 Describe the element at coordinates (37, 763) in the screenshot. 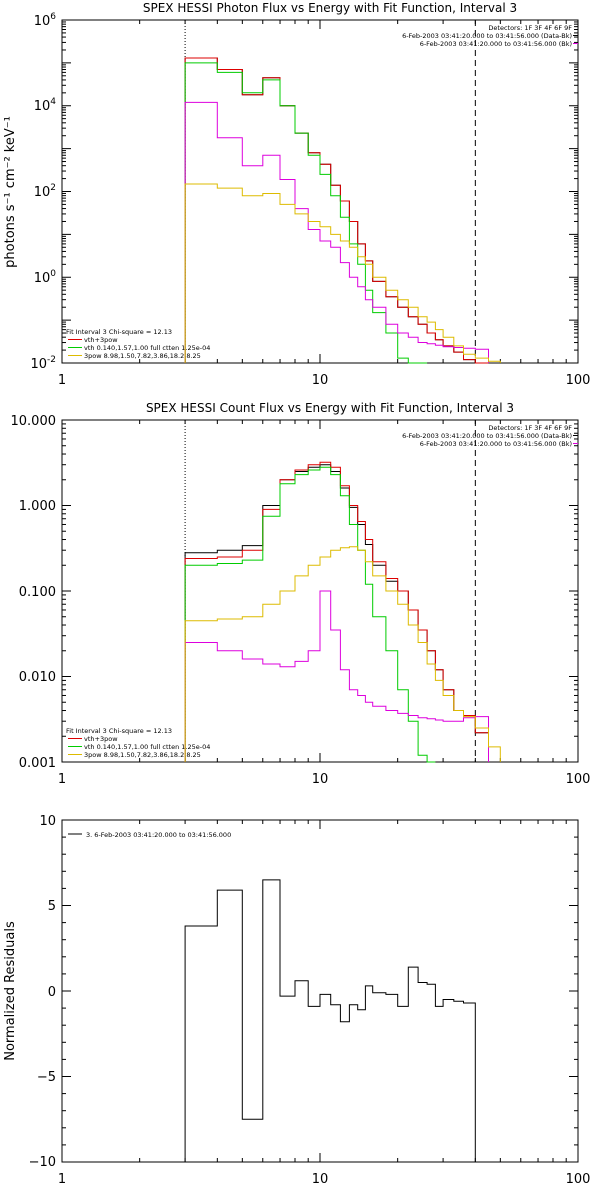

I see `count-flux-y-tick-label: 0.001` at that location.